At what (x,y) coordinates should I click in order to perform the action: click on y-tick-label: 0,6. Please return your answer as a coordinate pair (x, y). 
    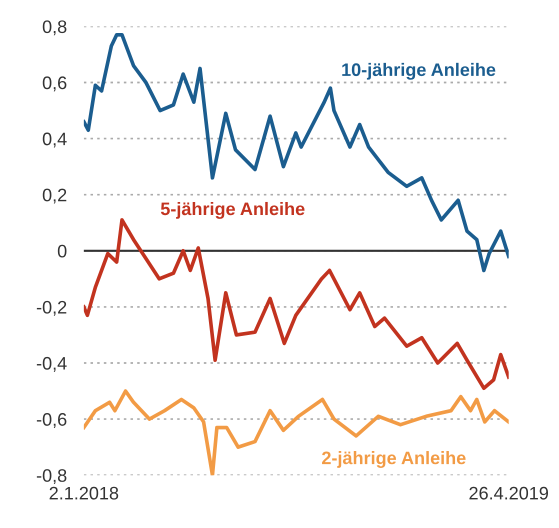
    Looking at the image, I should click on (54, 84).